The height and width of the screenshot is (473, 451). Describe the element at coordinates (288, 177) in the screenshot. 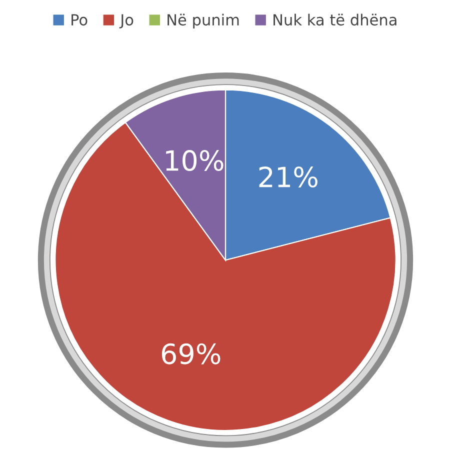

I see `data-label: 21%` at that location.